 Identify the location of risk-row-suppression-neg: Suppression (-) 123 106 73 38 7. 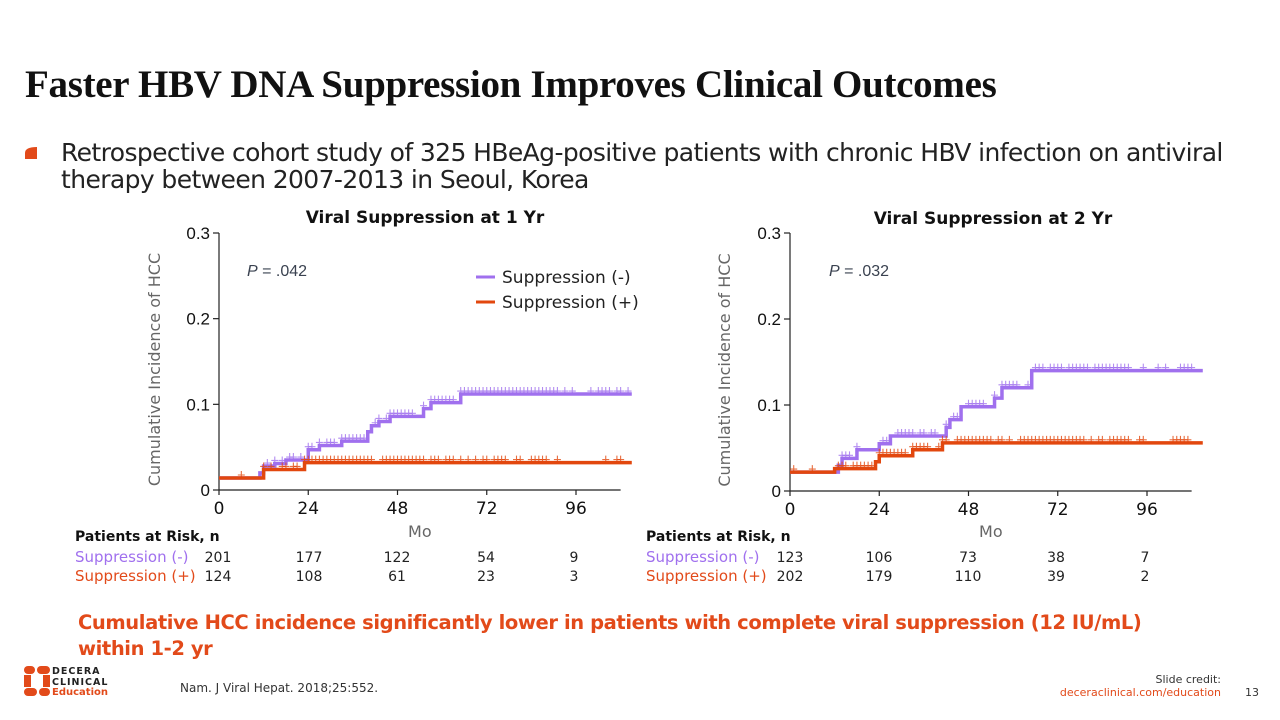
(926, 557).